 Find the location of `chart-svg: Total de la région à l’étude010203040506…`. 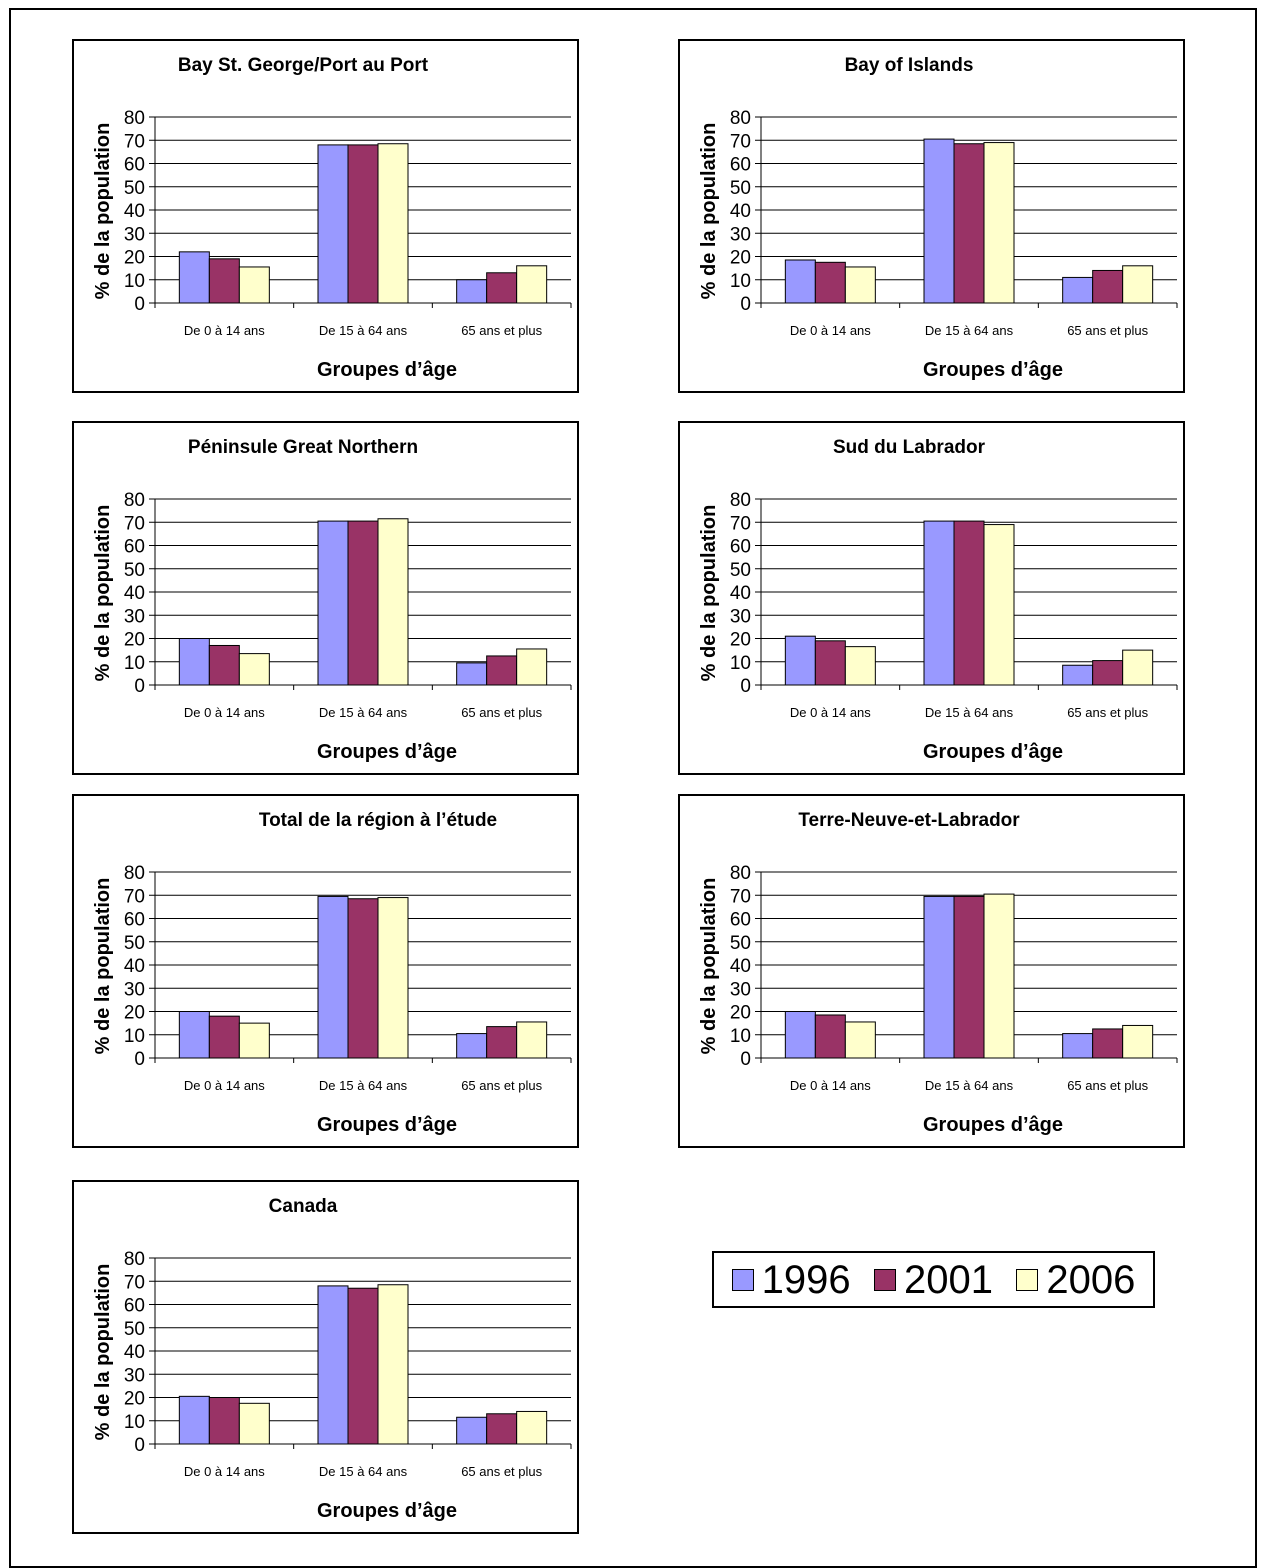

chart-svg: Total de la région à l’étude010203040506… is located at coordinates (332, 973).